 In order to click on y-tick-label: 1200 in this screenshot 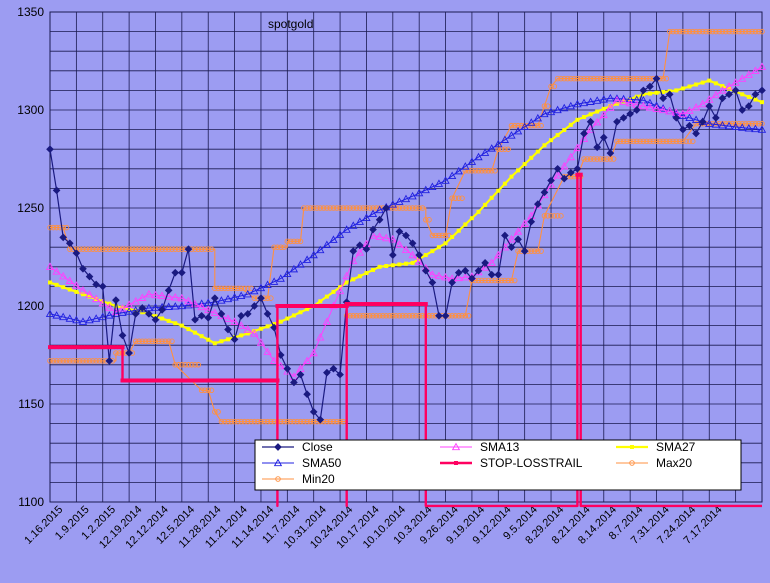, I will do `click(30, 306)`.